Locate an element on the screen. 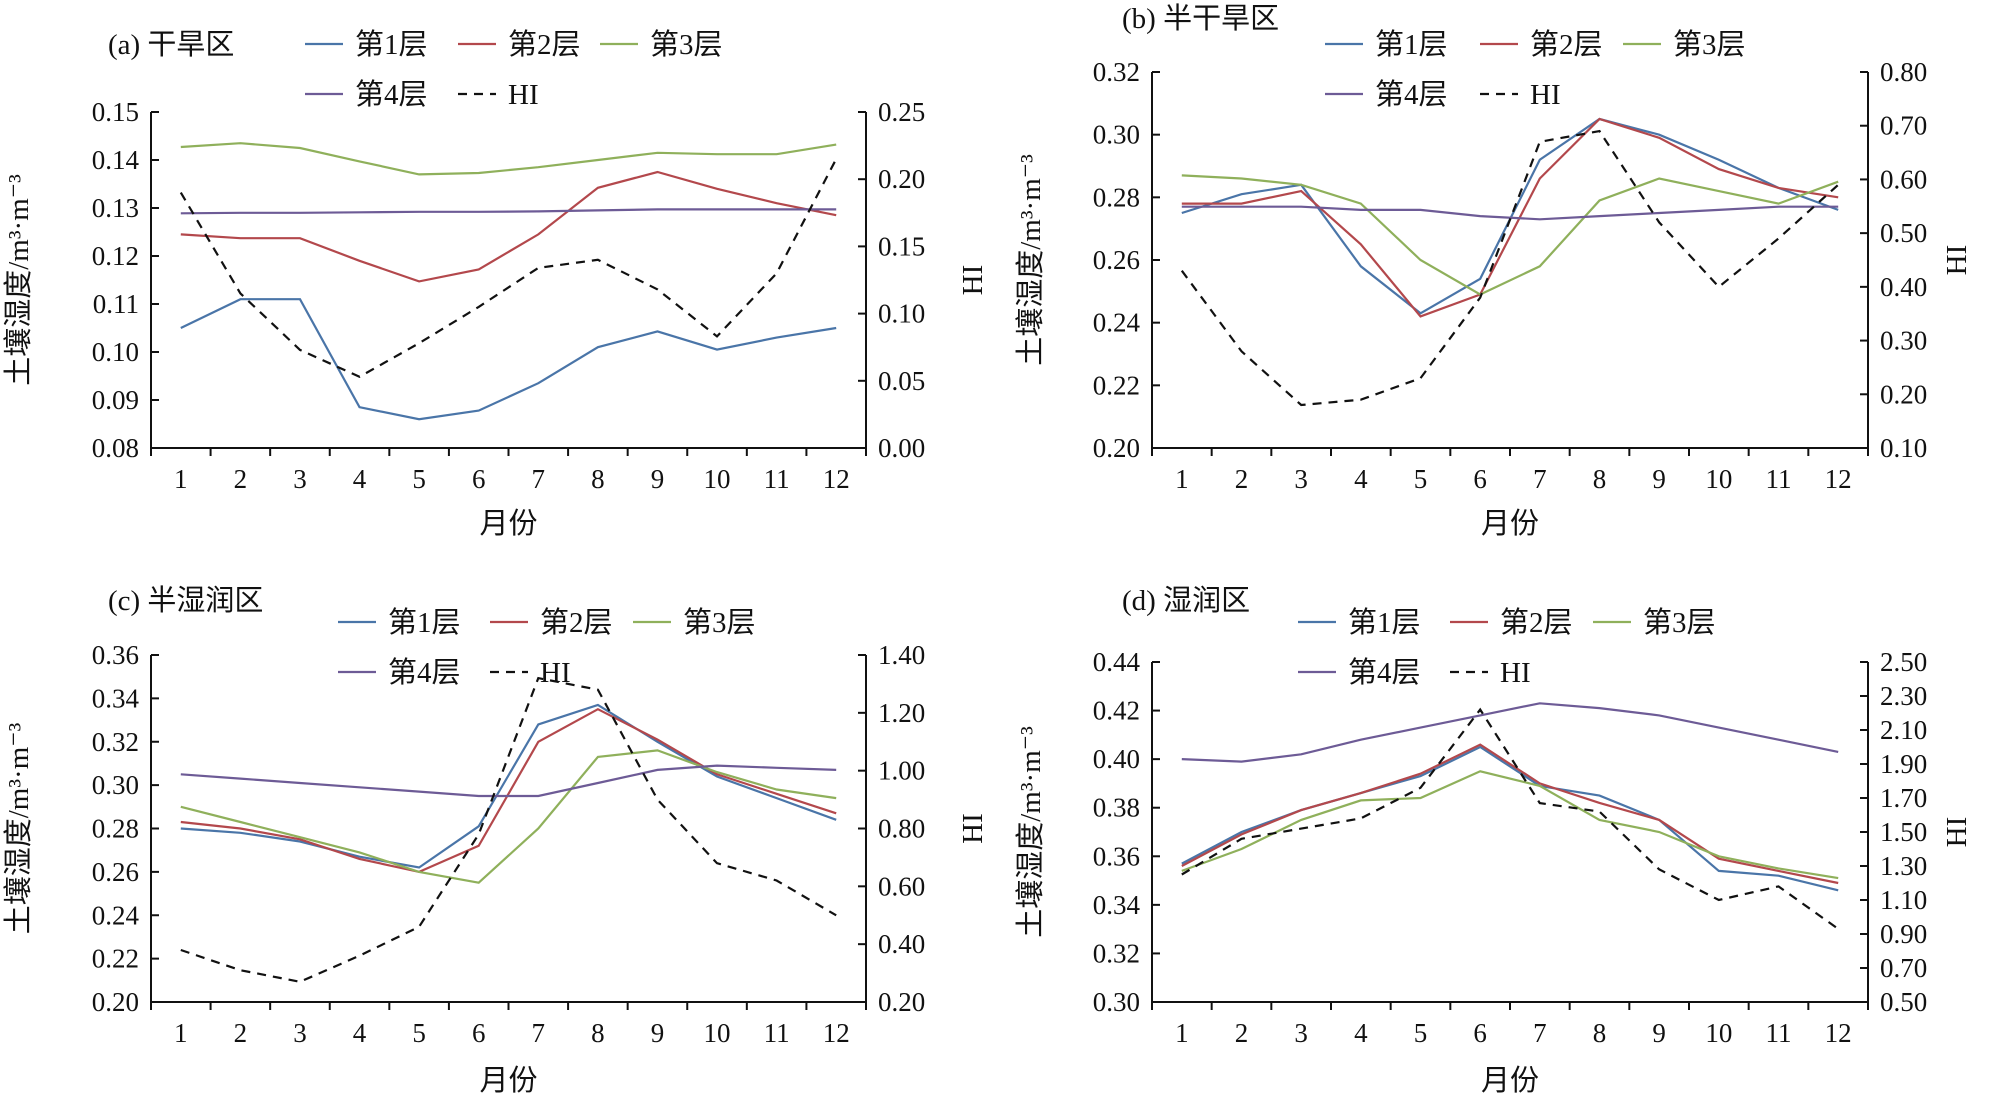  y2-tick-label: 0.25 is located at coordinates (901, 112).